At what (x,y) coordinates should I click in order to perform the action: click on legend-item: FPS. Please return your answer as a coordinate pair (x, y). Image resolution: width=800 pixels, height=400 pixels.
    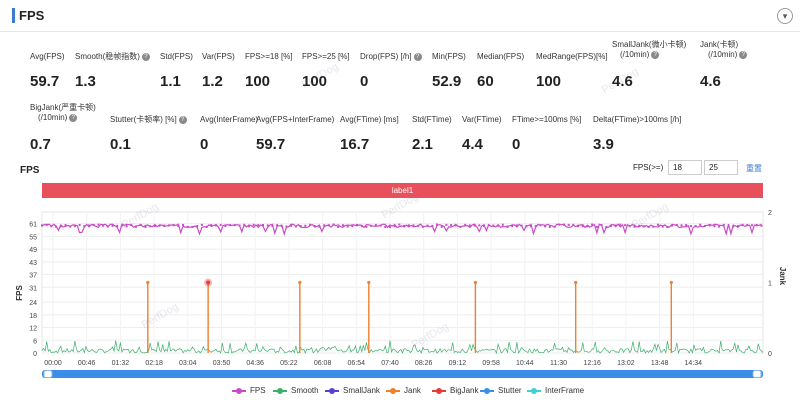
    Looking at the image, I should click on (249, 390).